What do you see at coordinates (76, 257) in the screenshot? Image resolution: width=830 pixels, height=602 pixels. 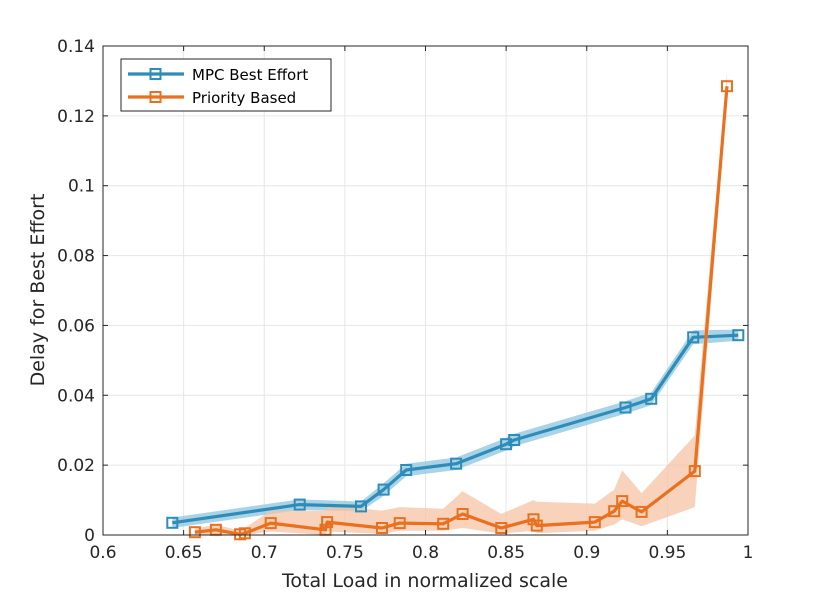 I see `y-tick-label: 0.08` at bounding box center [76, 257].